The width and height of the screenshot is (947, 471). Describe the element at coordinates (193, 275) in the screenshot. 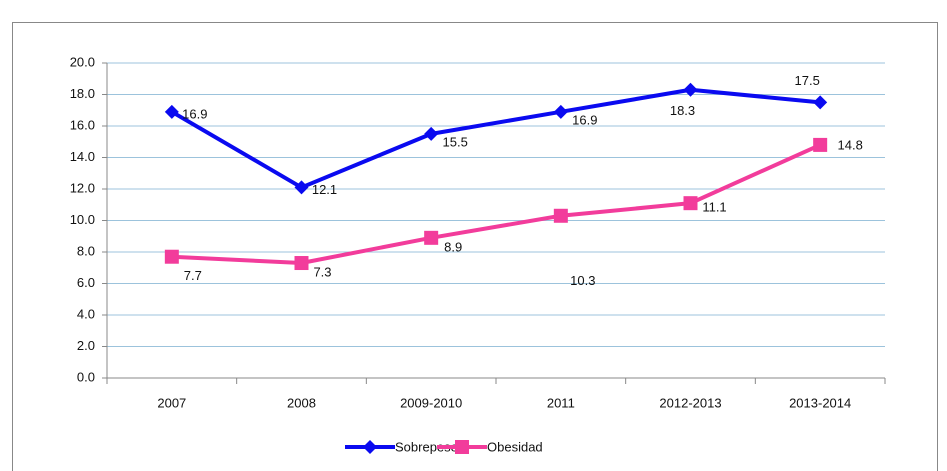

I see `data-label: 7.7` at that location.